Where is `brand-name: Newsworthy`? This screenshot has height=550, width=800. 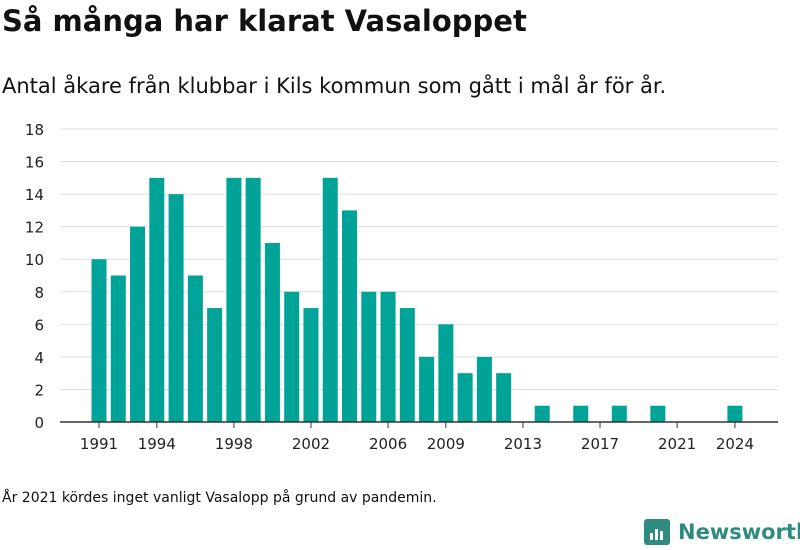
brand-name: Newsworthy is located at coordinates (739, 532).